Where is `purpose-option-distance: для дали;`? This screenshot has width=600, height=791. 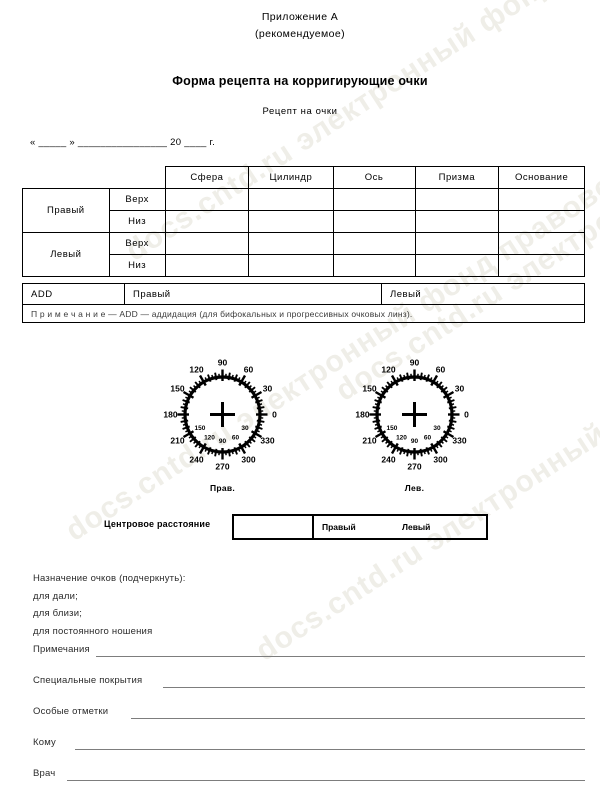 purpose-option-distance: для дали; is located at coordinates (55, 596).